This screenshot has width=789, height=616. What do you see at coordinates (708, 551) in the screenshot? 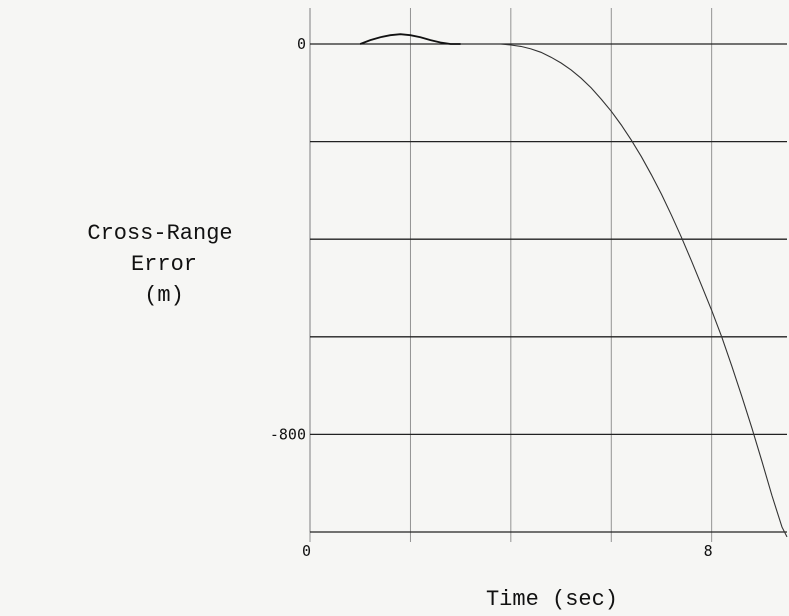
I see `x-tick-label-1: 8` at bounding box center [708, 551].